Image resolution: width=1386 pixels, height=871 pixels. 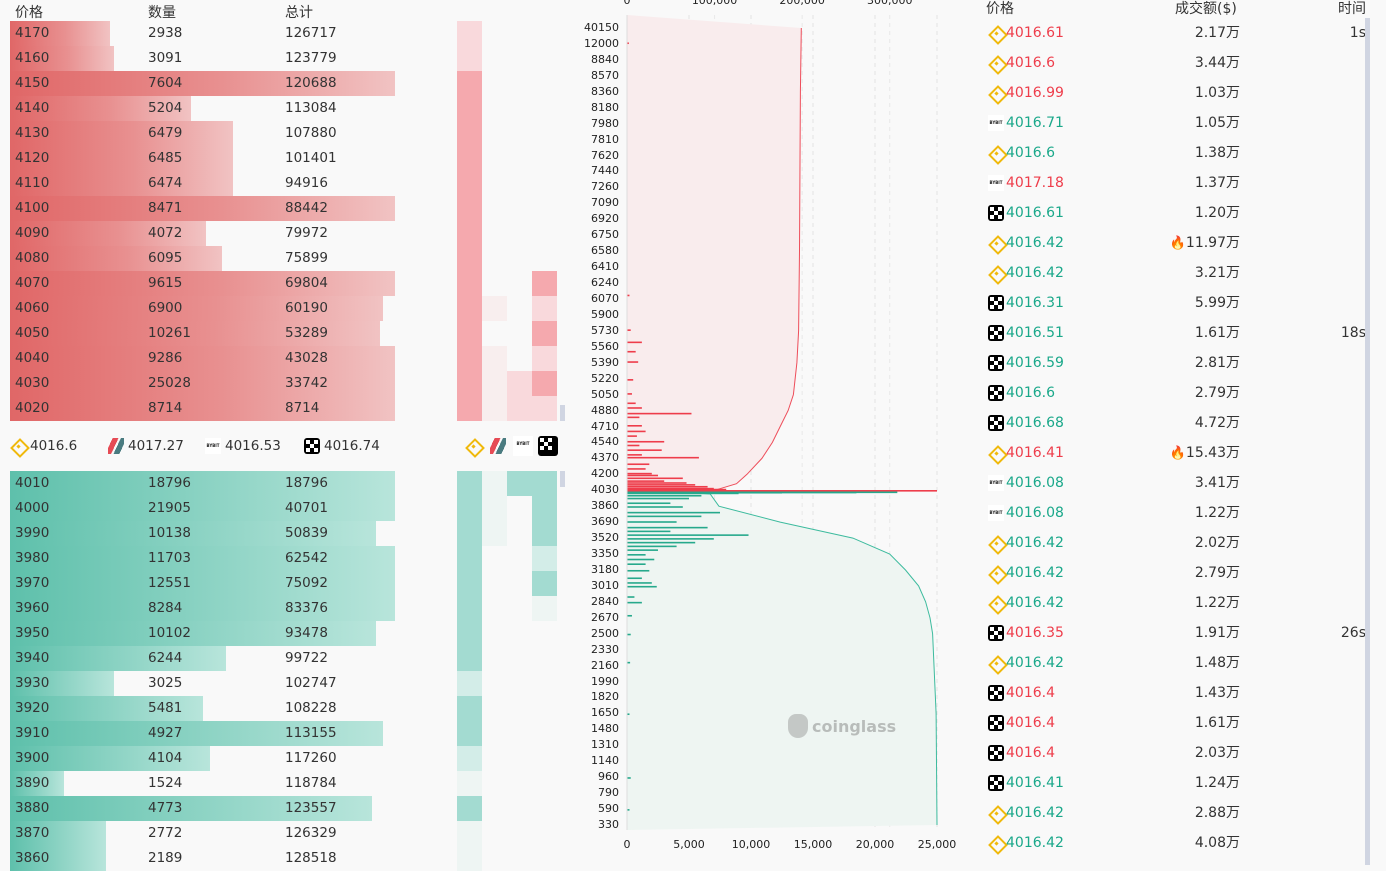 What do you see at coordinates (1176, 243) in the screenshot?
I see `trade-row: 4016.42 🔥11.97万` at bounding box center [1176, 243].